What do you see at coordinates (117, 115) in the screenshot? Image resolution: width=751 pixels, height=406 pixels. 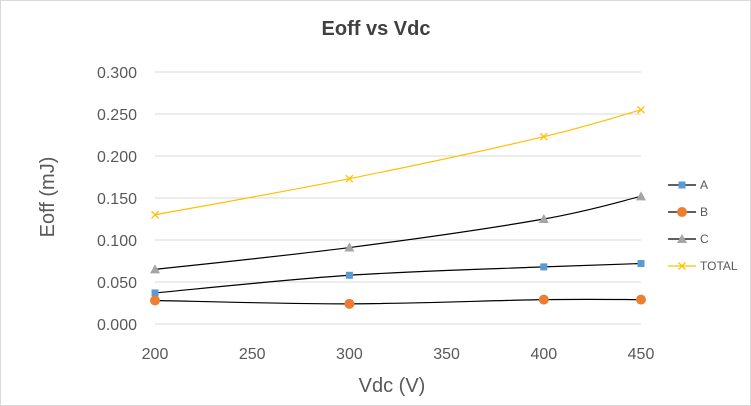 I see `y-tick-label: 0.250` at bounding box center [117, 115].